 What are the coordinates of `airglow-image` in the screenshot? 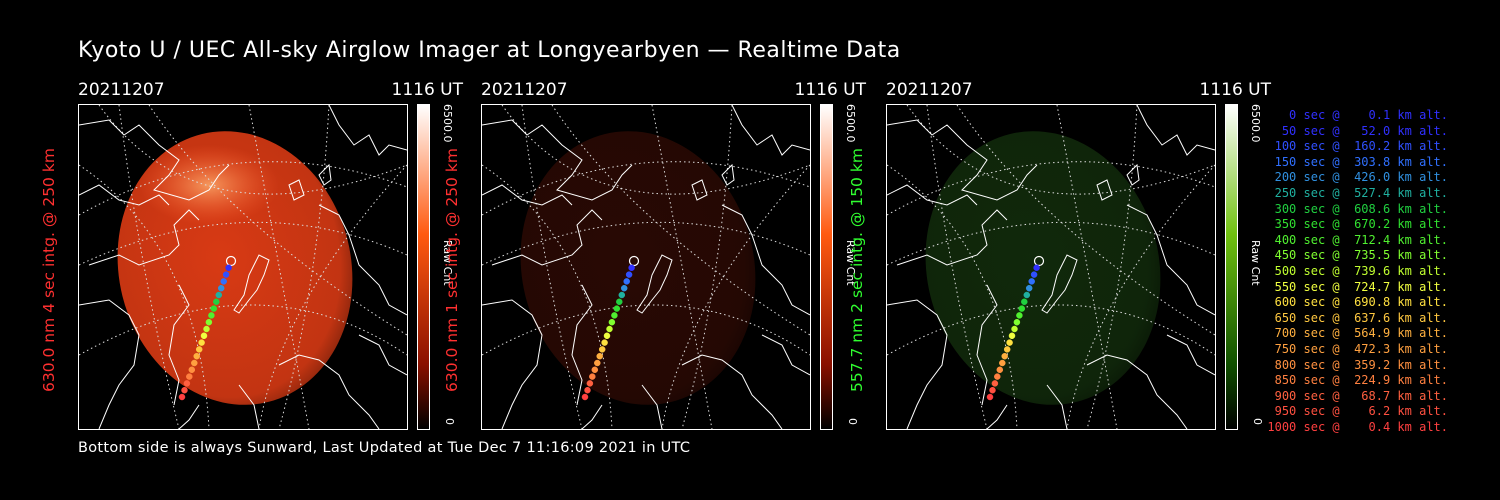 It's located at (638, 268).